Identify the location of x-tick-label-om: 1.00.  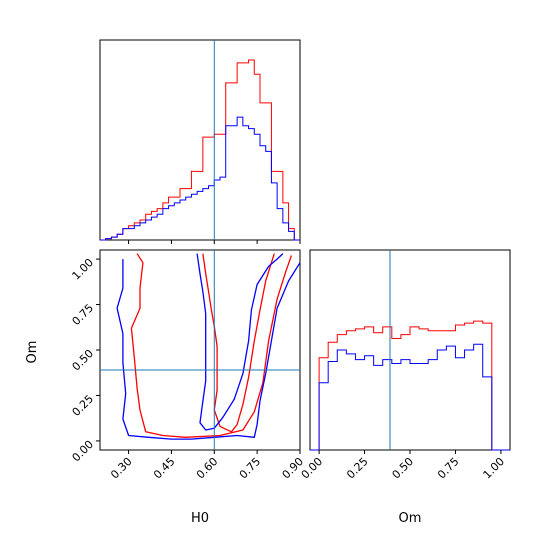
(494, 468).